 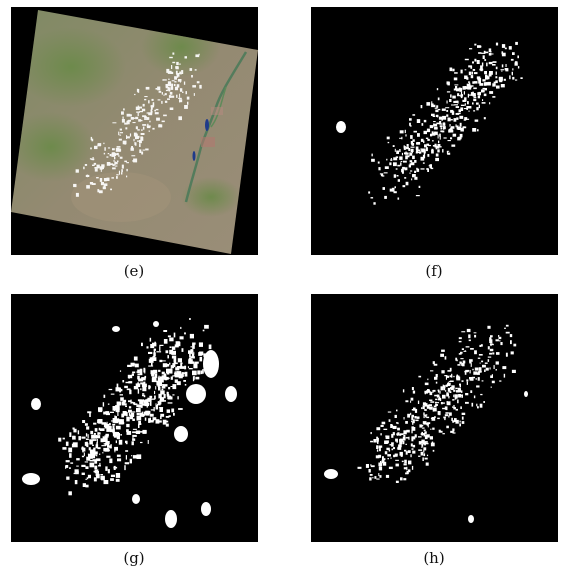 What do you see at coordinates (134, 558) in the screenshot?
I see `caption-g: (g)` at bounding box center [134, 558].